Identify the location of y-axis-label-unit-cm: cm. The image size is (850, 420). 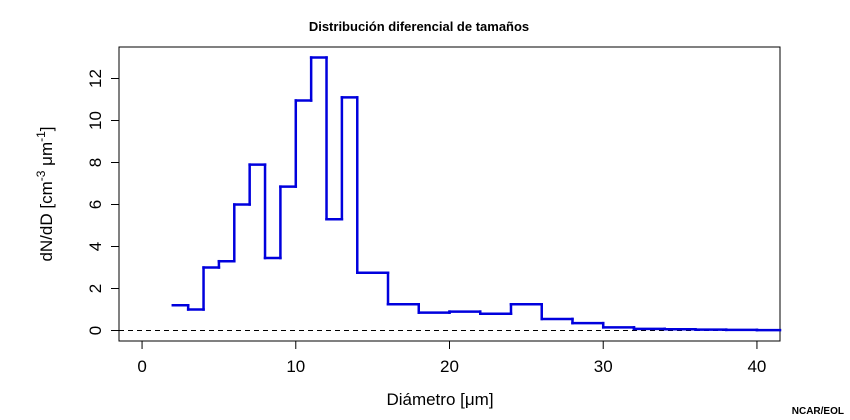
(46, 192).